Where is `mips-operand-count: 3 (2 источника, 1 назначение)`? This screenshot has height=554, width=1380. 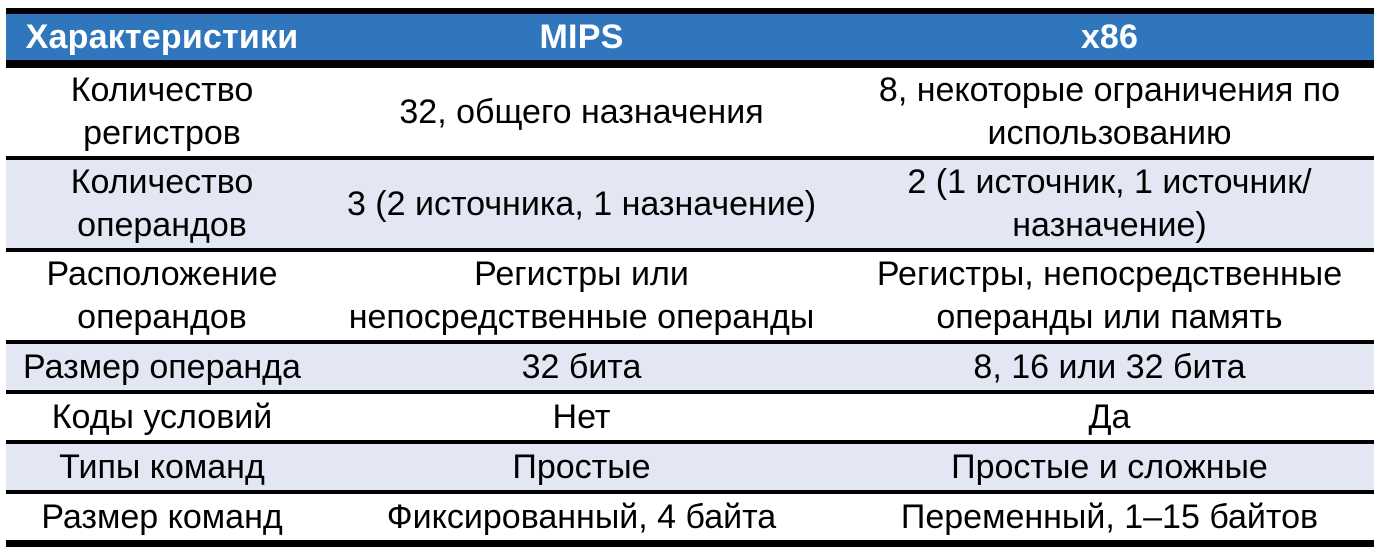 mips-operand-count: 3 (2 источника, 1 назначение) is located at coordinates (581, 203).